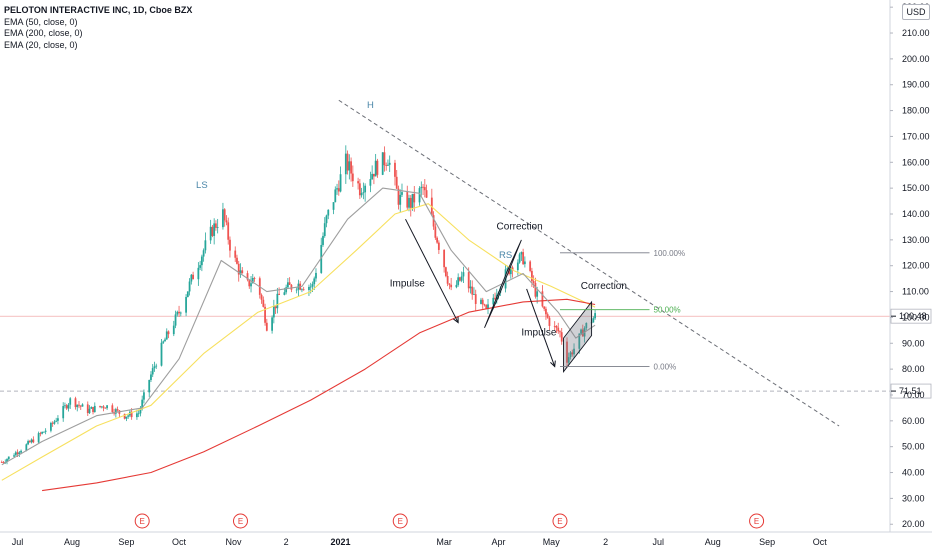 Image resolution: width=932 pixels, height=555 pixels. I want to click on price-tick-label: 170.00, so click(916, 136).